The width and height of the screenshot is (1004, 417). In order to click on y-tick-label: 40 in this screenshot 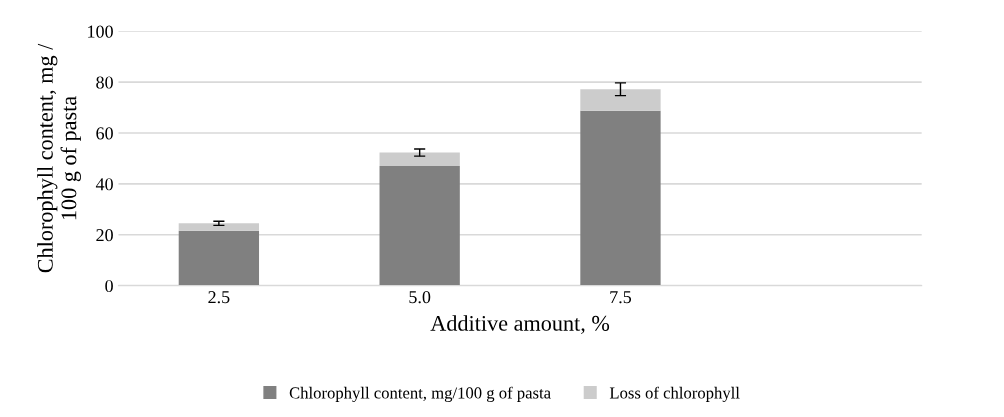, I will do `click(104, 184)`.